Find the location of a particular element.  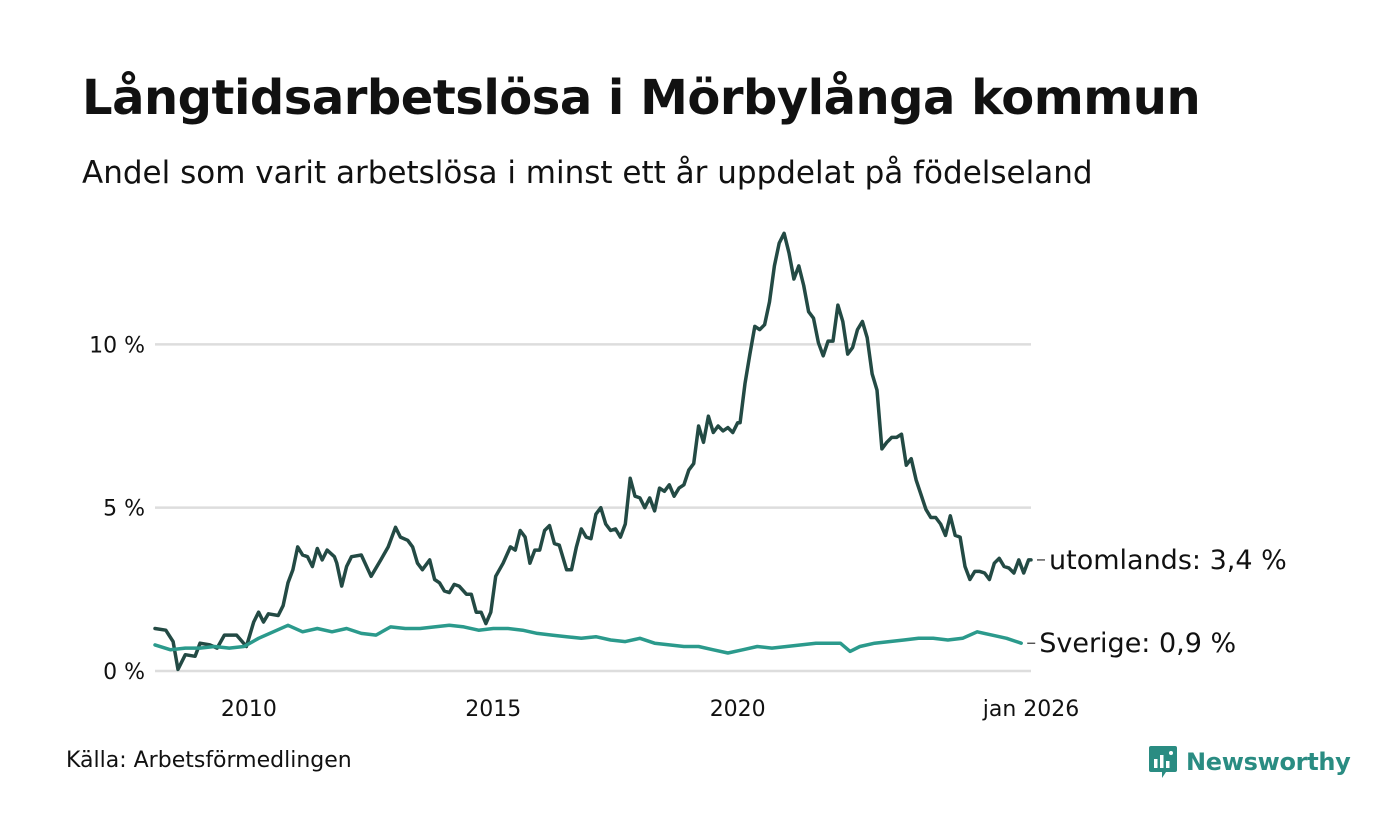

x-tick-label: 2010 is located at coordinates (249, 709).